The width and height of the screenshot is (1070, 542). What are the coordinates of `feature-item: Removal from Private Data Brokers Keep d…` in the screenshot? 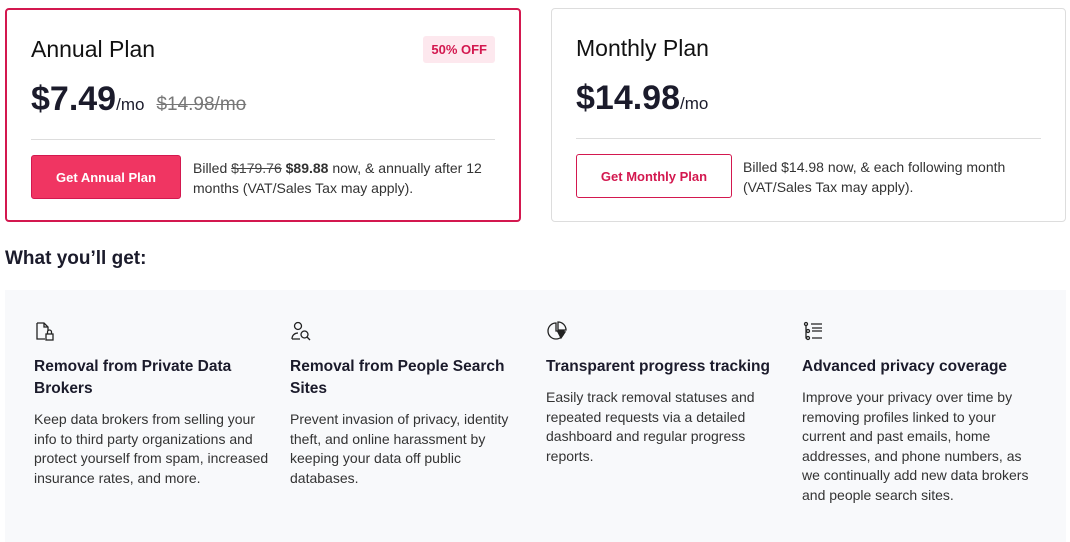 It's located at (162, 416).